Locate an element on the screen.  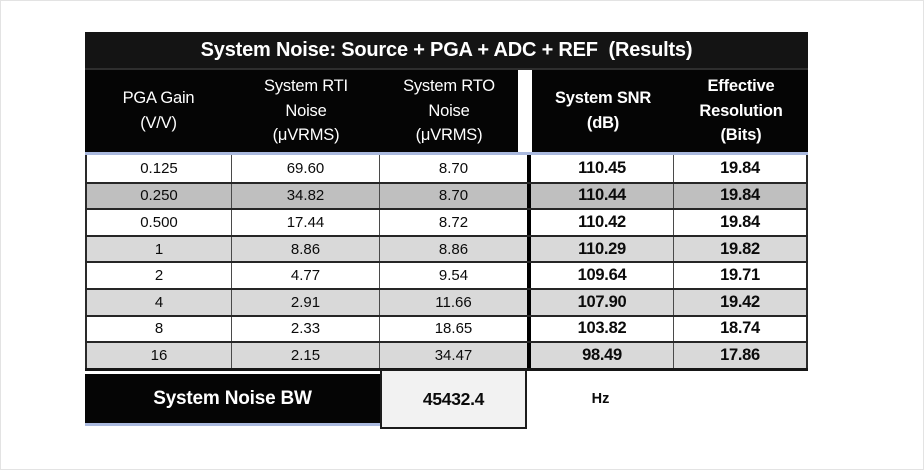
rti-noise-cell: 2.15 is located at coordinates (306, 355).